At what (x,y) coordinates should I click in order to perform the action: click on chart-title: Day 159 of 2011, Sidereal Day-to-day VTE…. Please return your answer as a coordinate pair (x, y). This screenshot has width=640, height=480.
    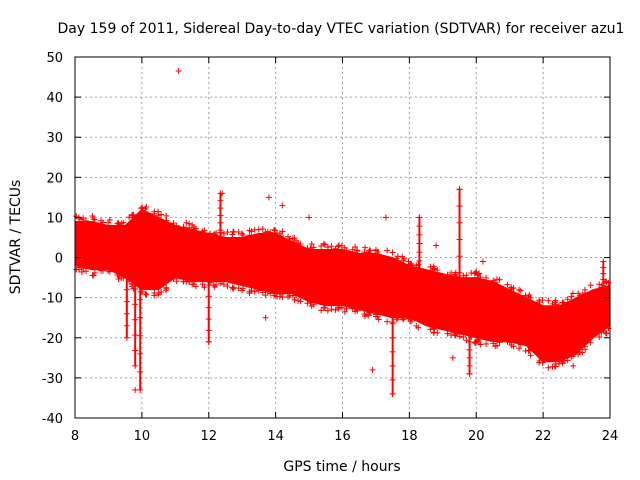
    Looking at the image, I should click on (341, 29).